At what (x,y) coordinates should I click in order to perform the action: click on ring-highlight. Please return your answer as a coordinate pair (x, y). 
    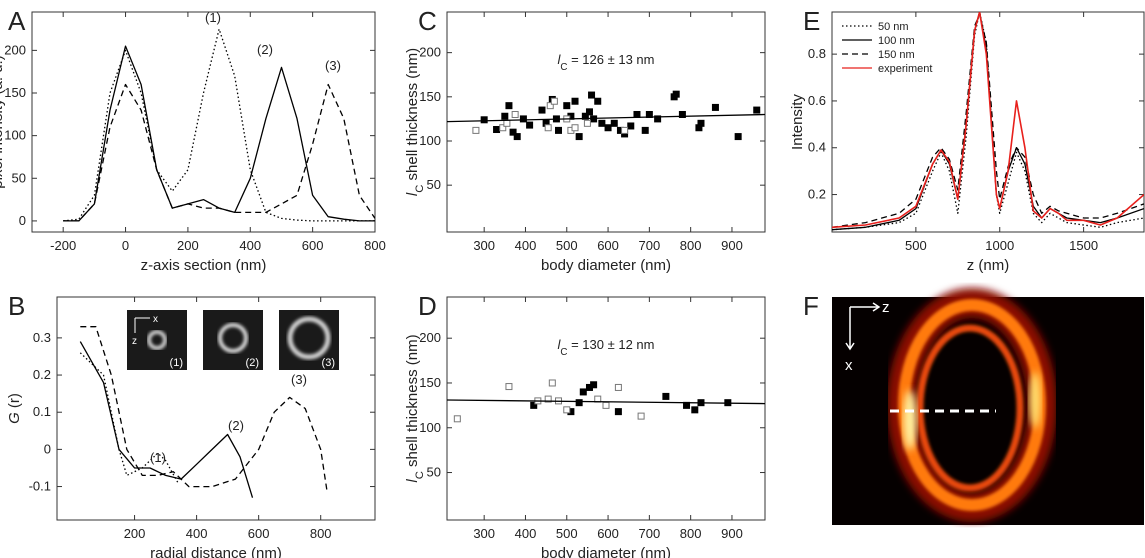
    Looking at the image, I should click on (1035, 400).